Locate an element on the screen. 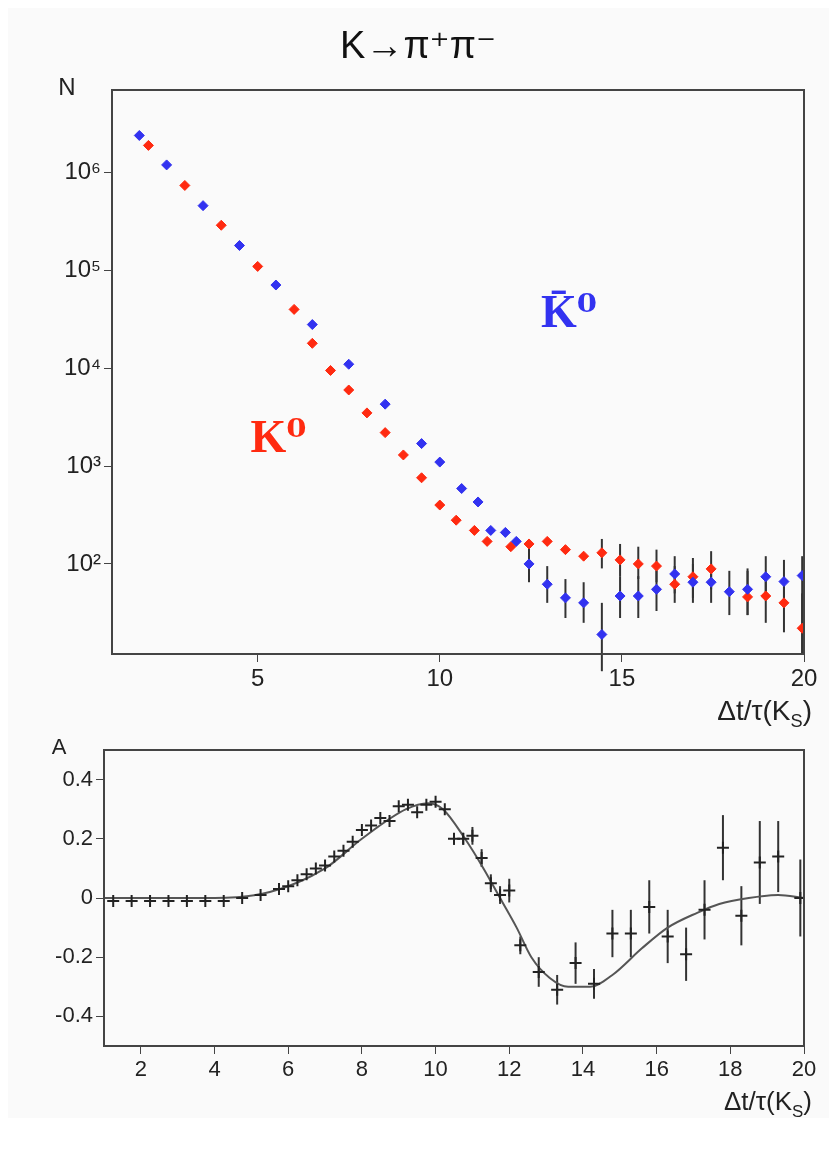  x-tick-label: 16 is located at coordinates (656, 1069).